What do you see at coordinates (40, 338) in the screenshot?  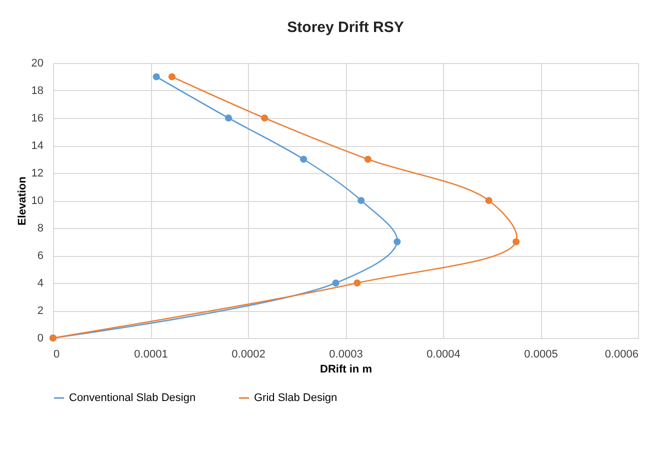 I see `y-tick-label: 0` at bounding box center [40, 338].